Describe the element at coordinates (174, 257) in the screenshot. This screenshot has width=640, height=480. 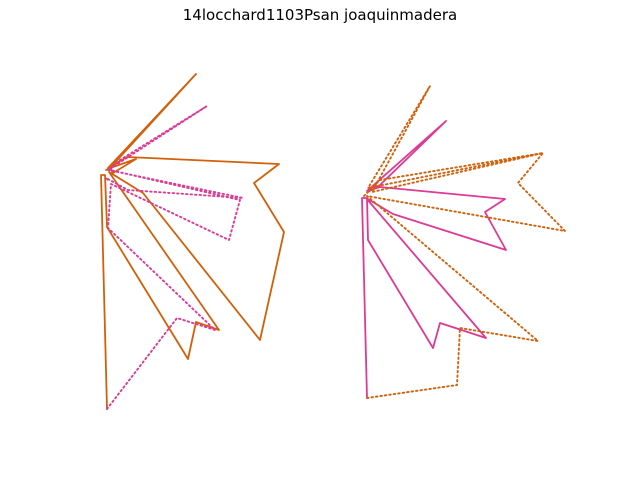
I see `left-dotted-outline` at that location.